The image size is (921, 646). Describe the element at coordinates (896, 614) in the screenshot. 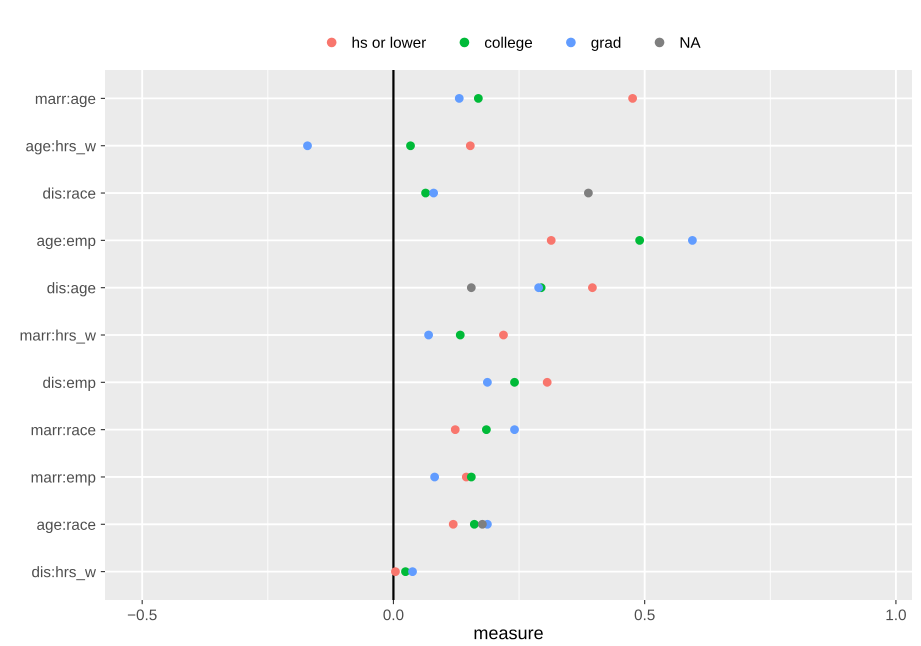

I see `x-tick-label: 1.0` at that location.